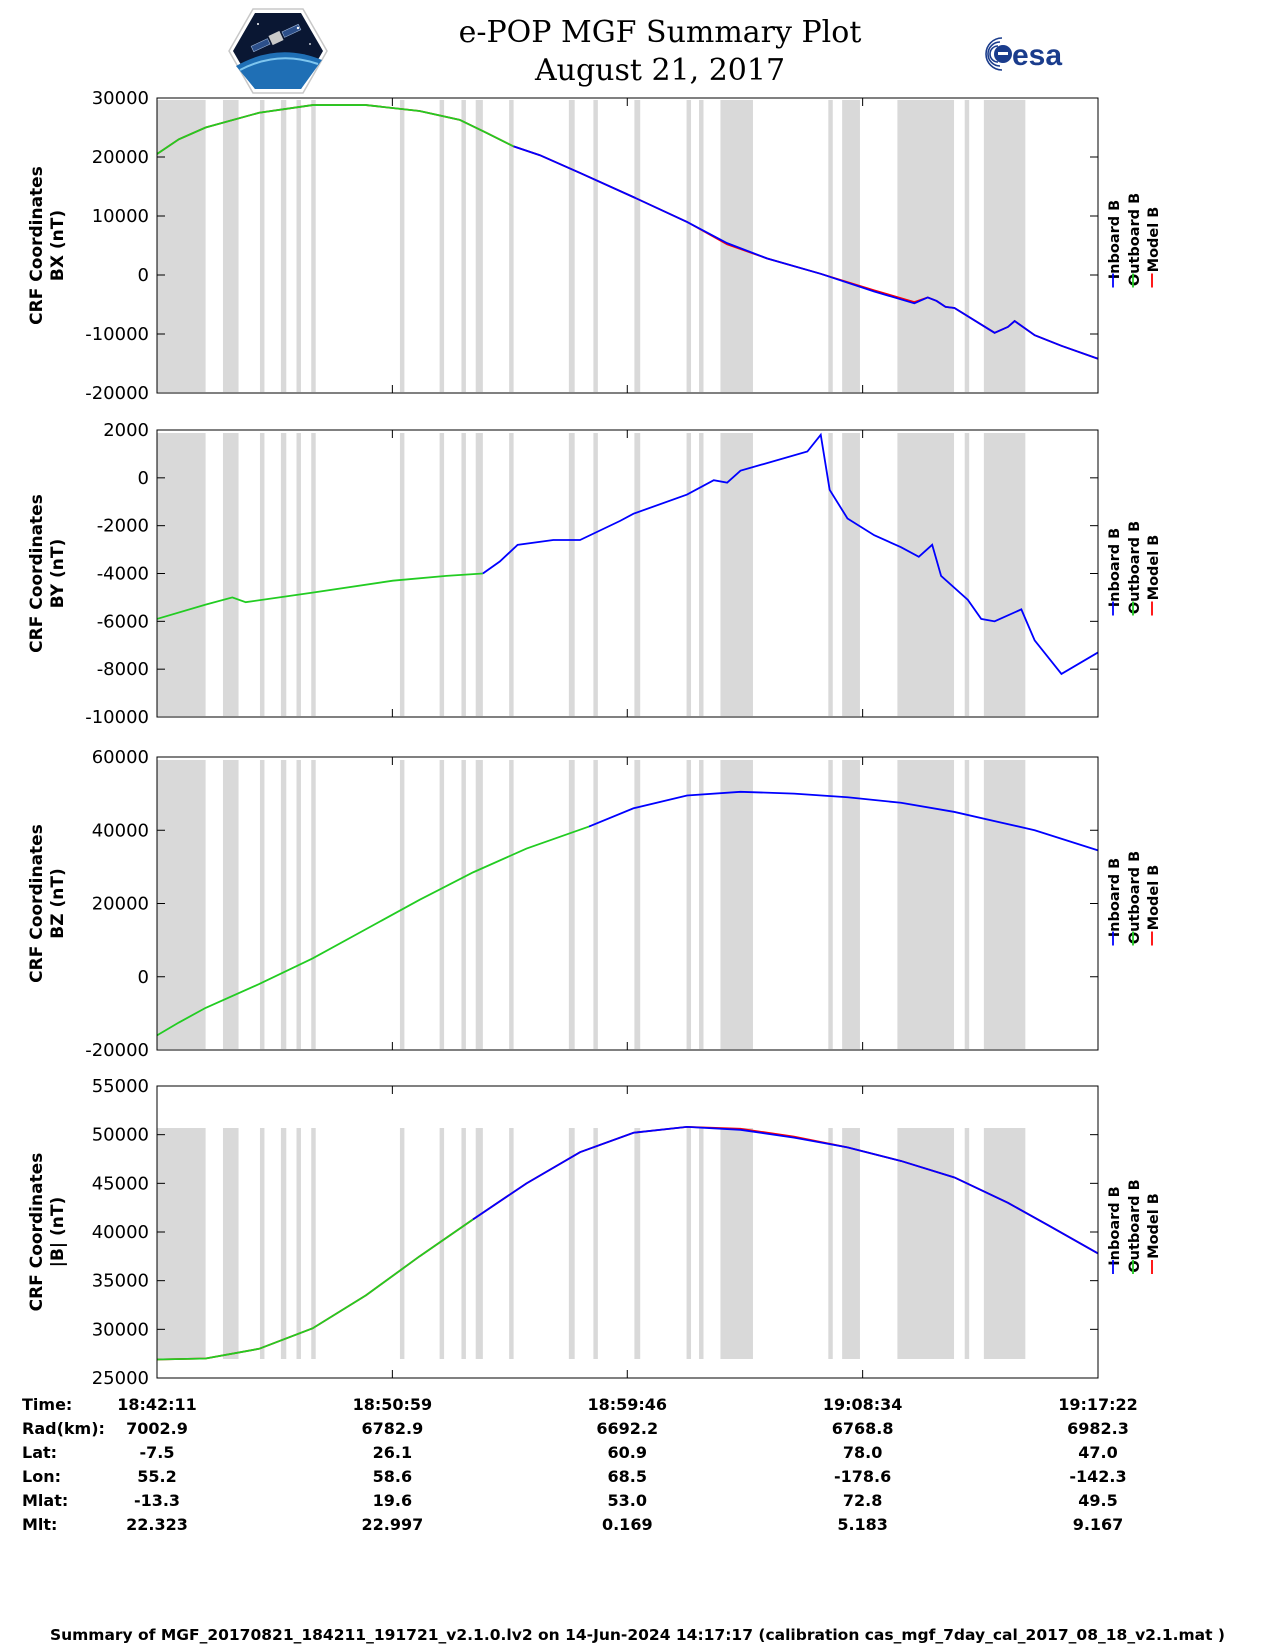 Image resolution: width=1275 pixels, height=1650 pixels. Describe the element at coordinates (627, 1476) in the screenshot. I see `table-cell: 68.5` at that location.